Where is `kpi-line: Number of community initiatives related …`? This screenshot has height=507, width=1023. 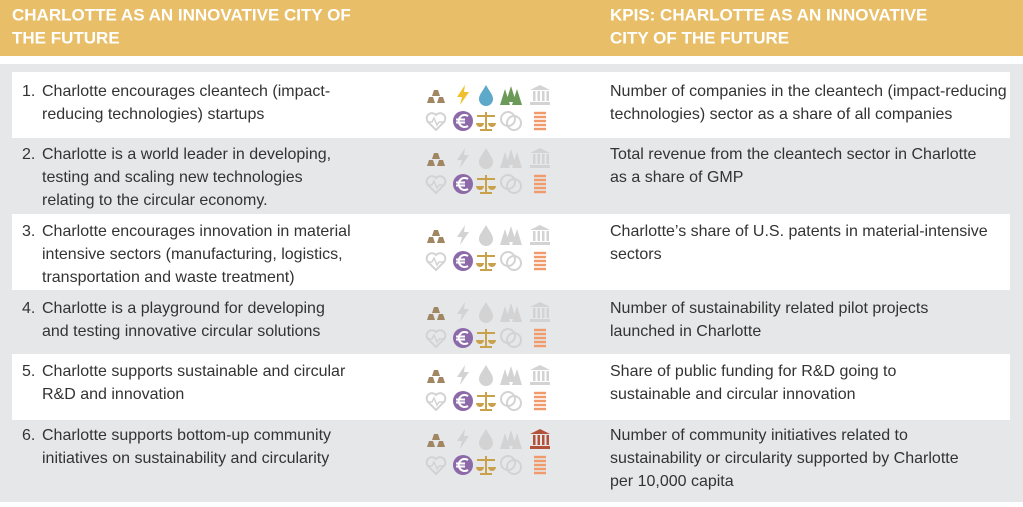 kpi-line: Number of community initiatives related … is located at coordinates (759, 435).